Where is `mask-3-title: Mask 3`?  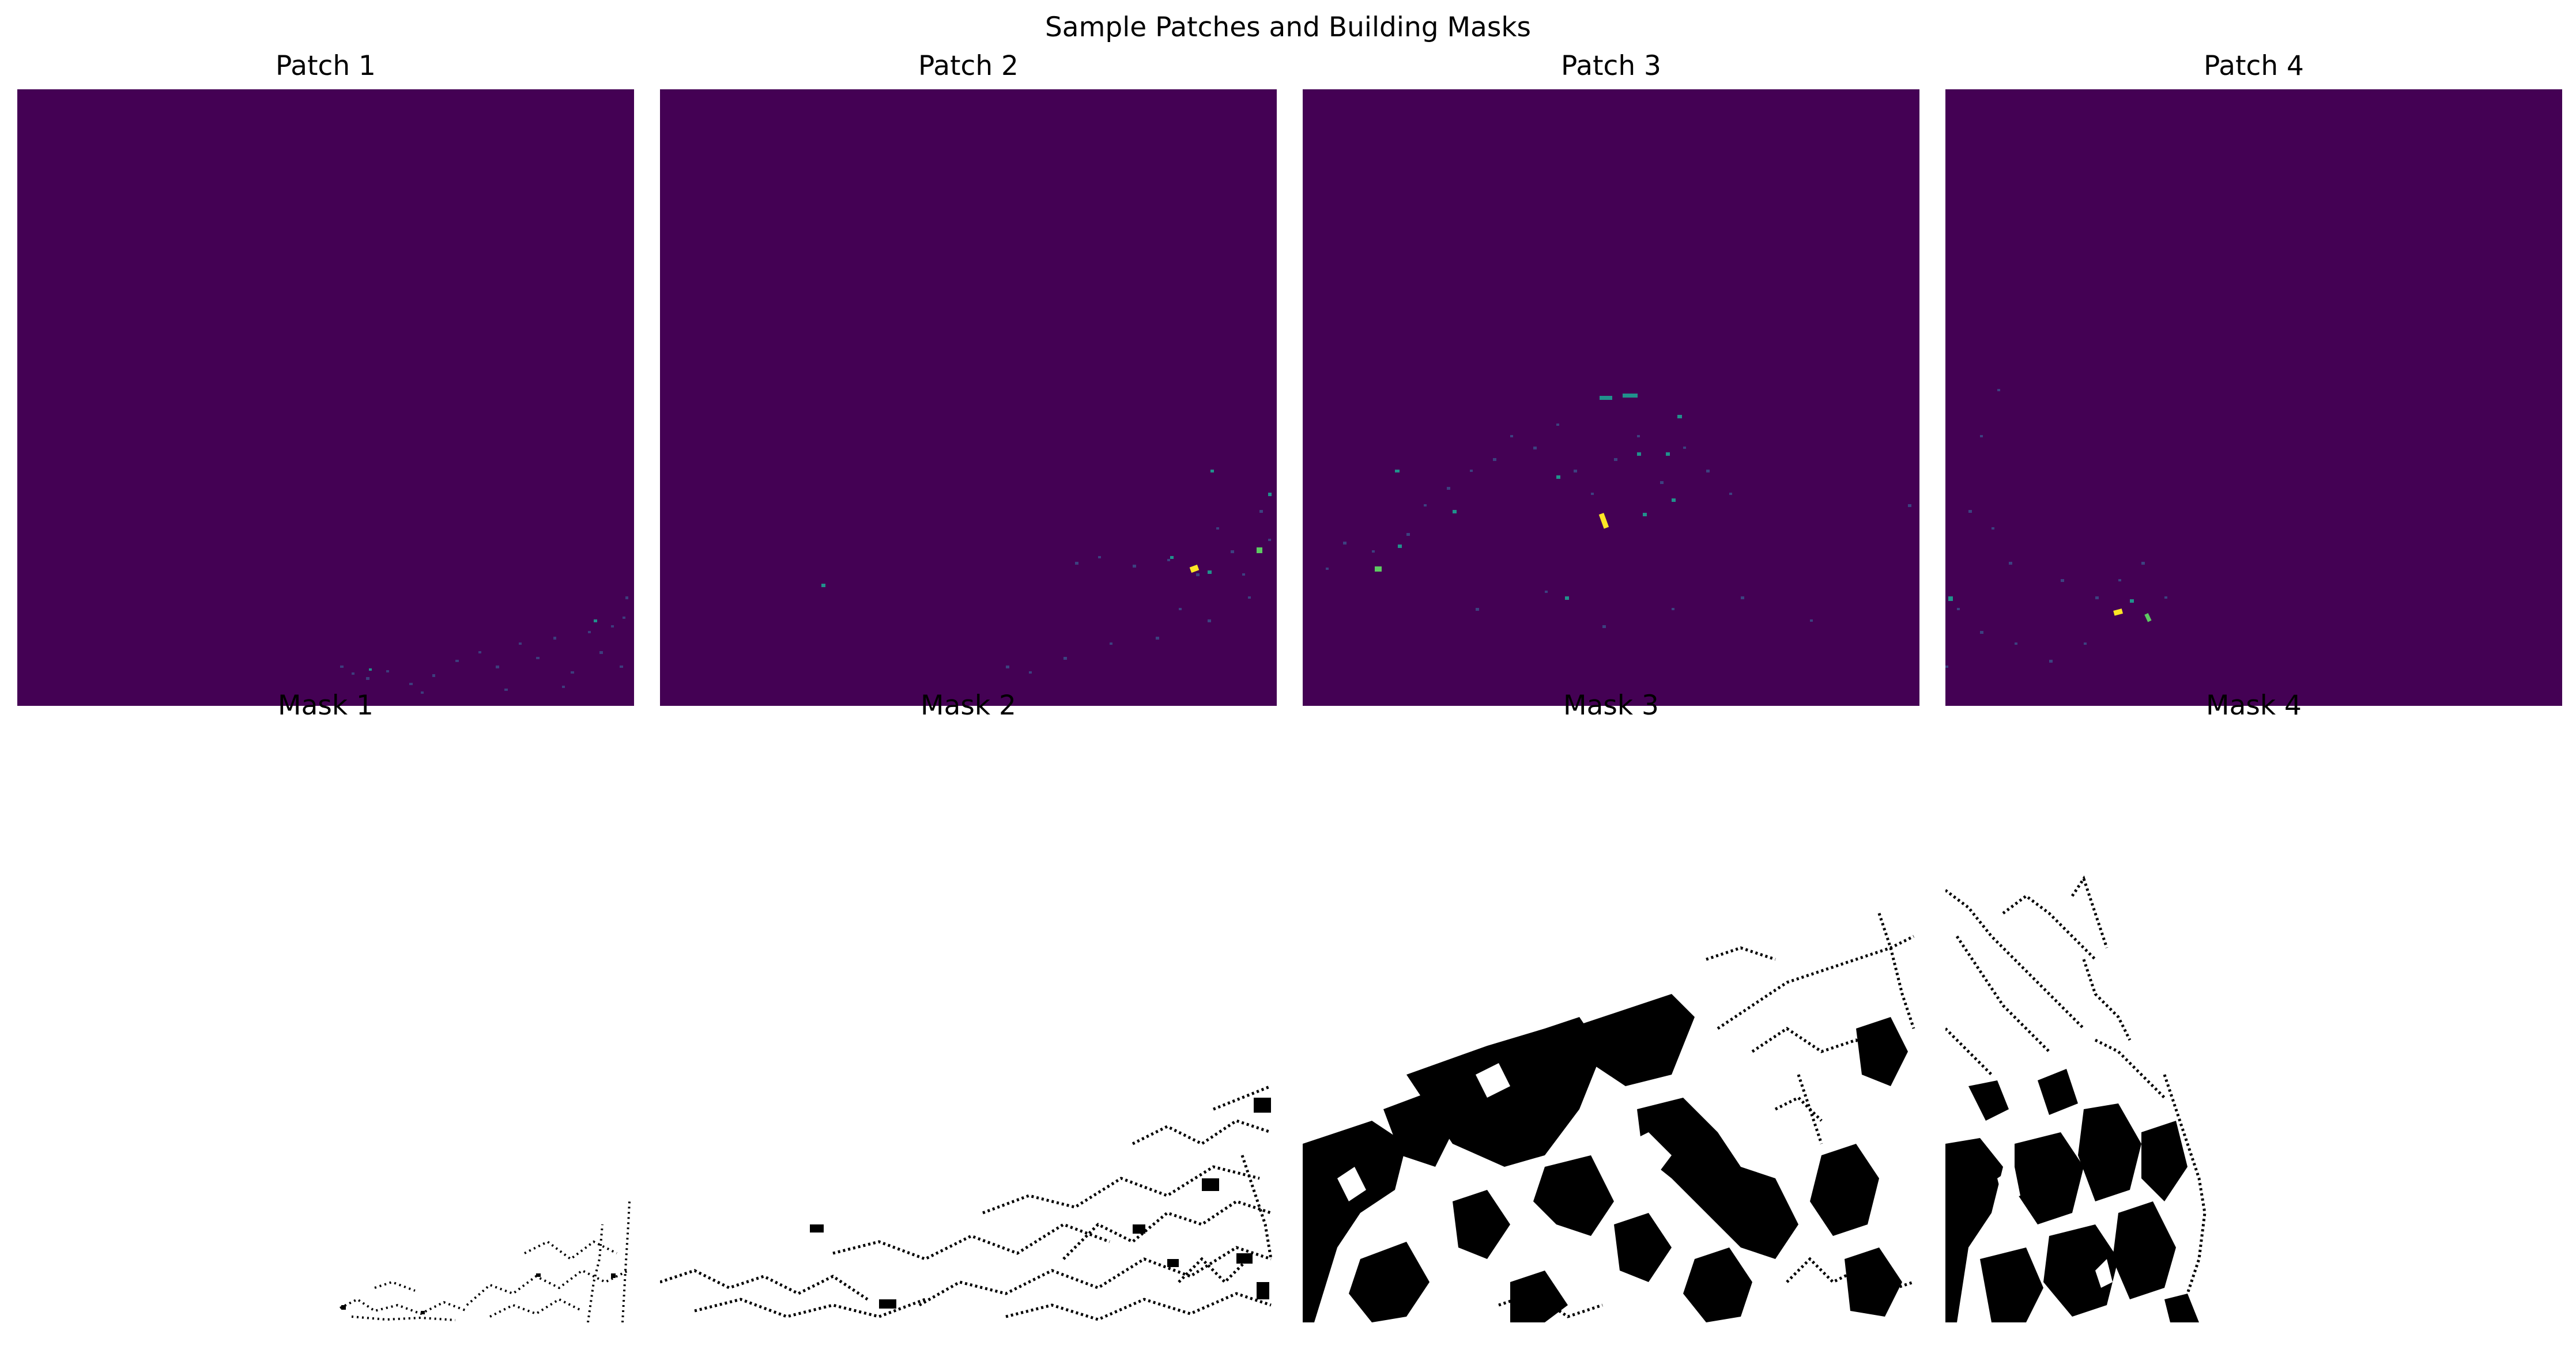 mask-3-title: Mask 3 is located at coordinates (1611, 705).